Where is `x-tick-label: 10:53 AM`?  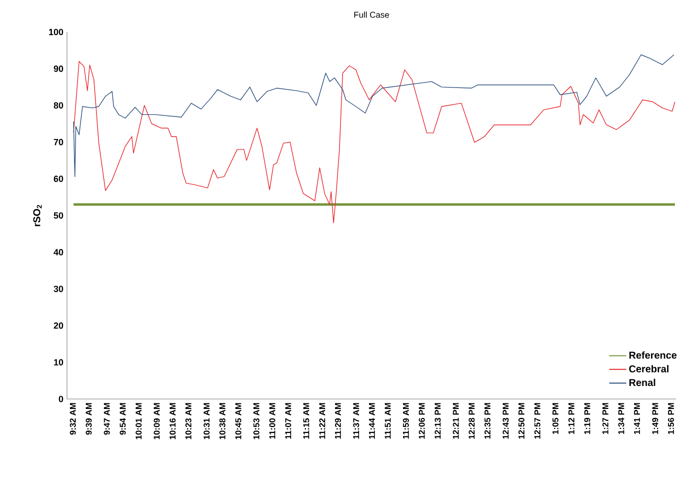 x-tick-label: 10:53 AM is located at coordinates (256, 421).